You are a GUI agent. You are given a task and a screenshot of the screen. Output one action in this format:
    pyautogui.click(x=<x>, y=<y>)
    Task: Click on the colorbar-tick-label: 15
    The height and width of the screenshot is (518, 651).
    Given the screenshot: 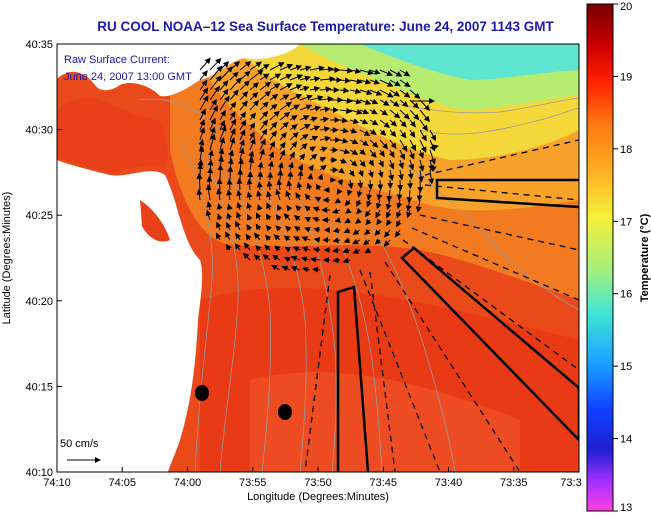 What is the action you would take?
    pyautogui.click(x=626, y=367)
    